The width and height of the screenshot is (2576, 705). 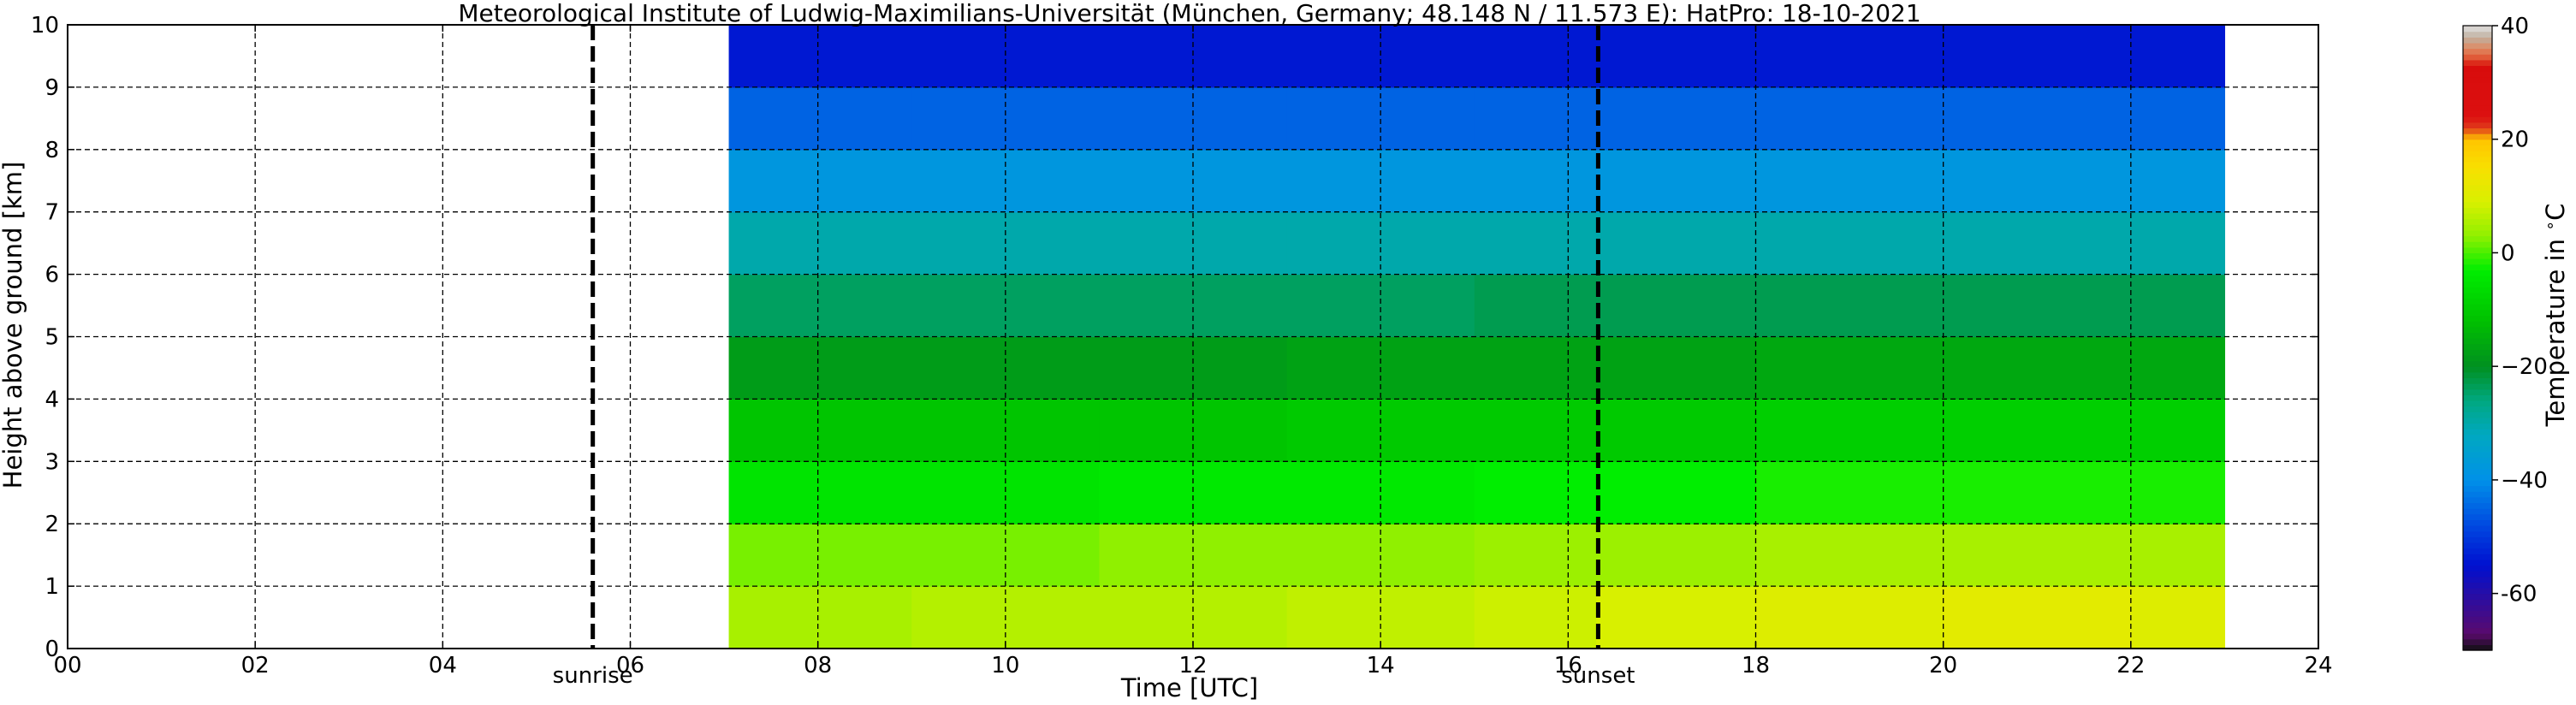 I want to click on colorbar-label-degree: ∘, so click(x=2550, y=226).